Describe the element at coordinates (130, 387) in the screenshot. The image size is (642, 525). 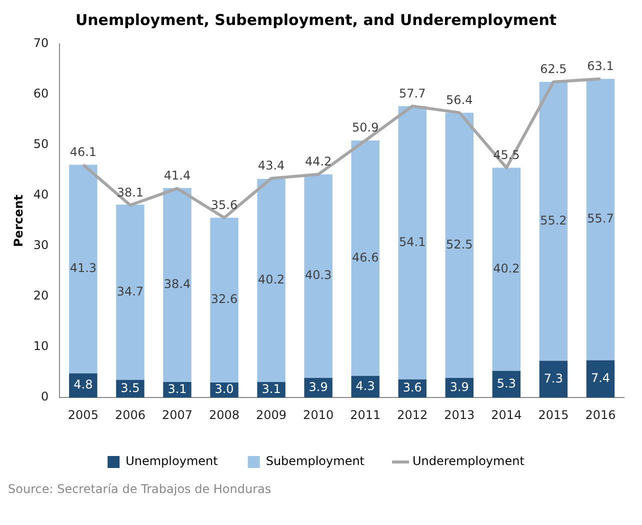
I see `data-label: 3.5` at that location.